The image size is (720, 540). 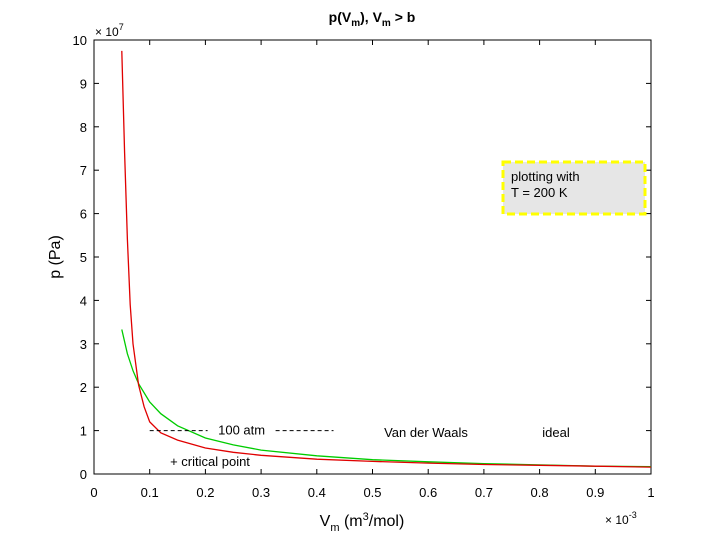 What do you see at coordinates (210, 461) in the screenshot?
I see `legend-critical-point: + critical point` at bounding box center [210, 461].